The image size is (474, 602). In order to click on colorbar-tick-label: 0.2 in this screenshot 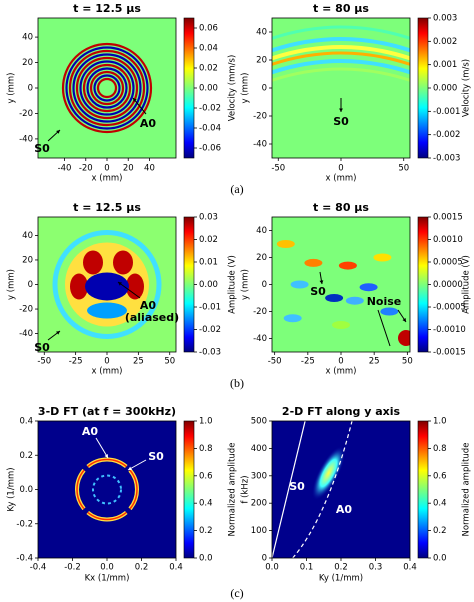, I will do `click(206, 531)`.